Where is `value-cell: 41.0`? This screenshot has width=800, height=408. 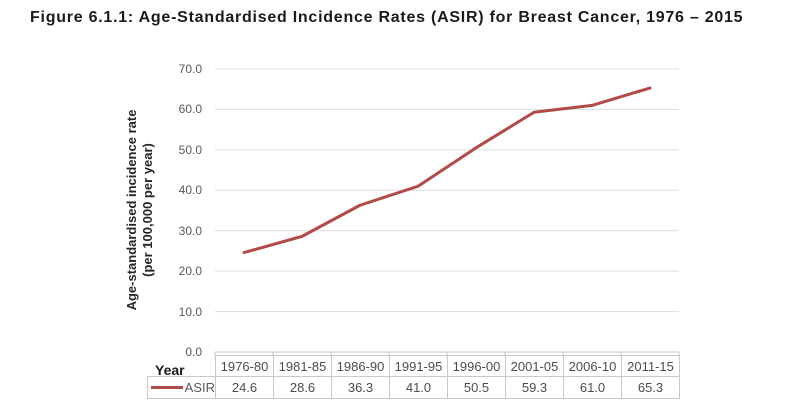 value-cell: 41.0 is located at coordinates (419, 387).